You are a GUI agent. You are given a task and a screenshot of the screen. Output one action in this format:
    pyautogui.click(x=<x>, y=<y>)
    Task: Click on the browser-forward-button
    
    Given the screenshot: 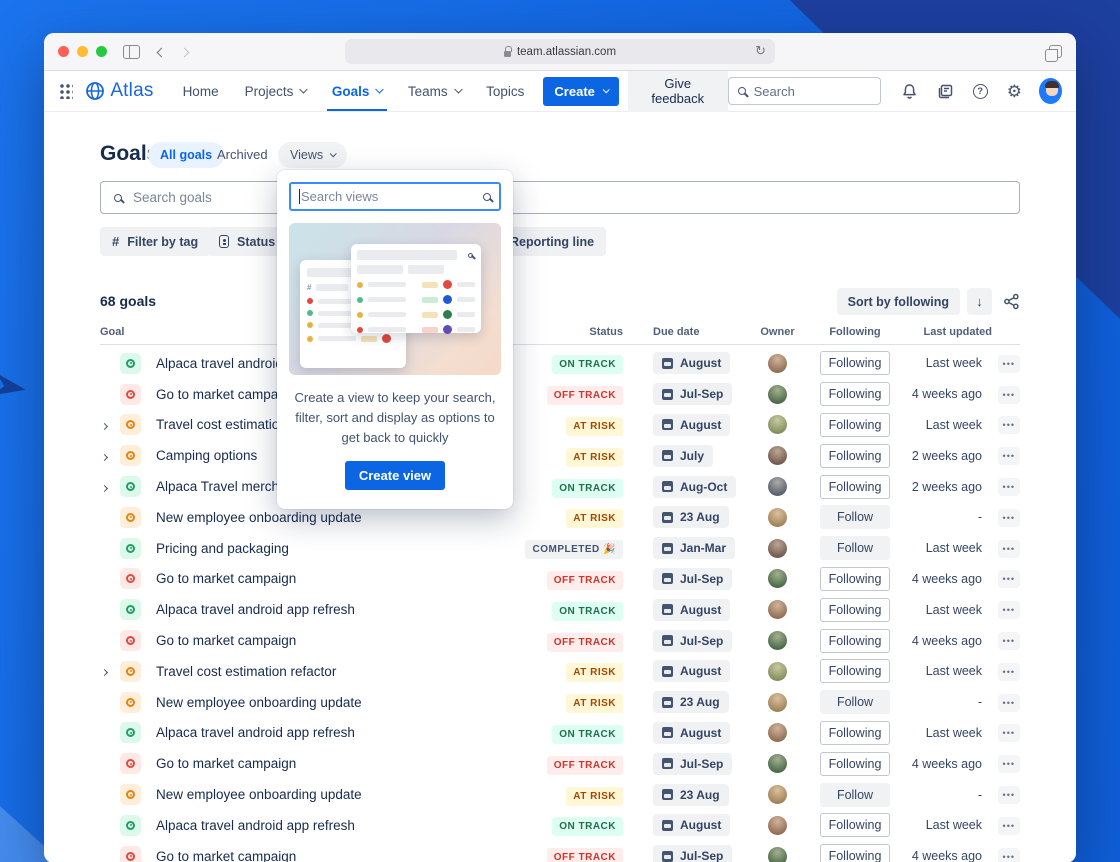 What is the action you would take?
    pyautogui.click(x=184, y=52)
    